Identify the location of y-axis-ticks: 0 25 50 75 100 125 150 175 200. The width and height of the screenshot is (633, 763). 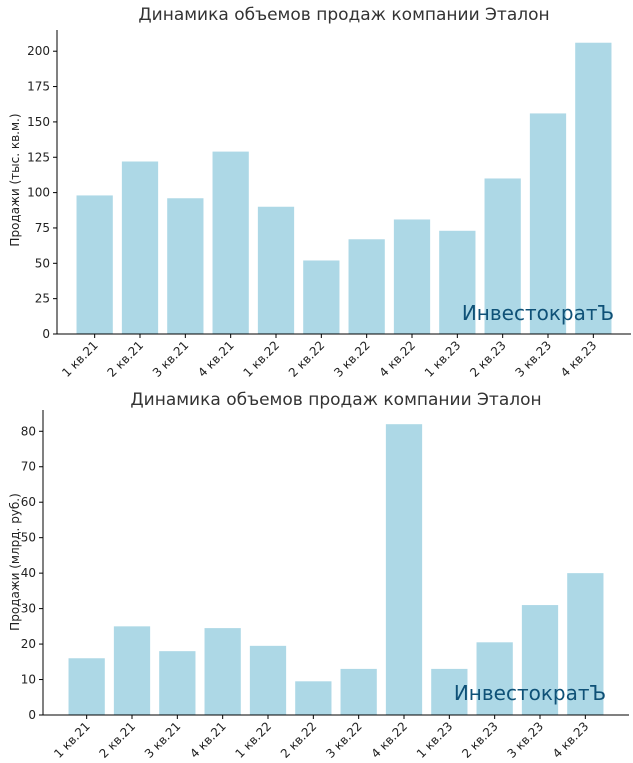
(42, 192).